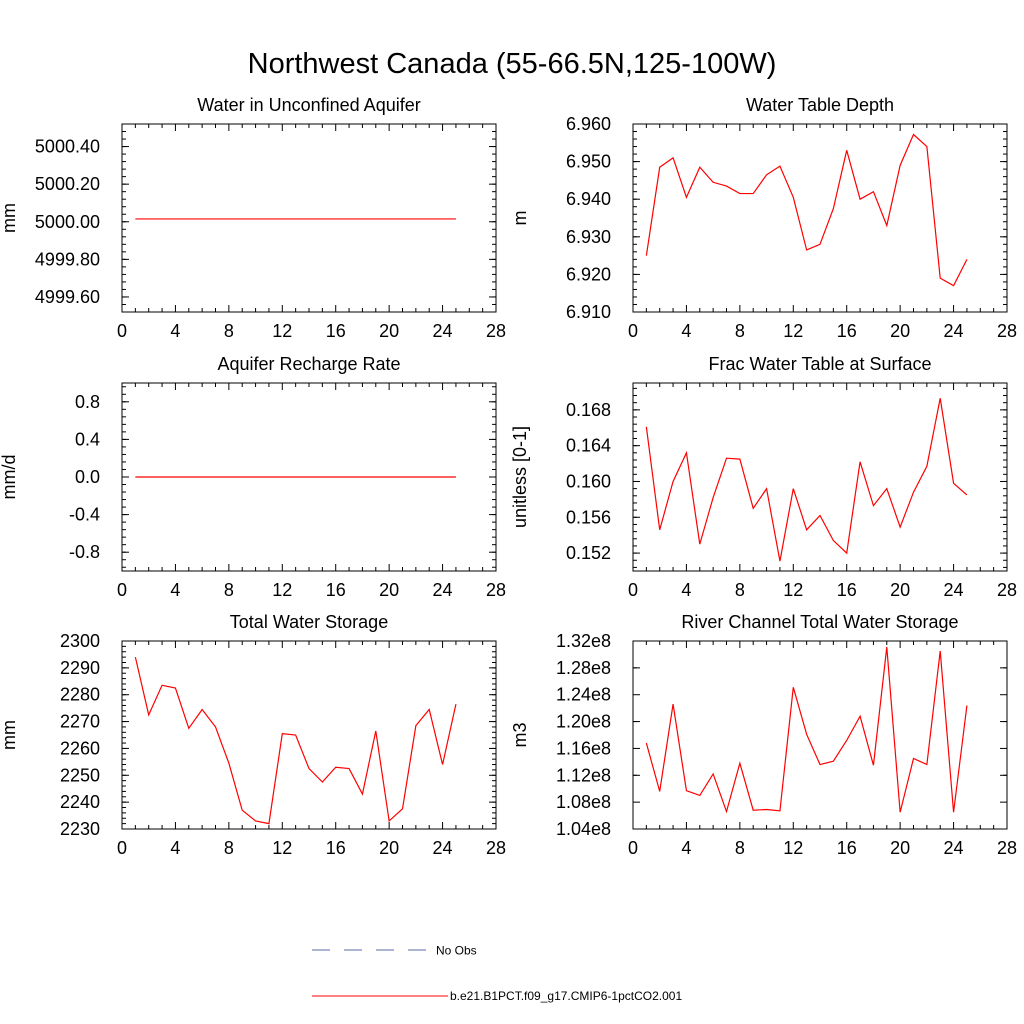 The width and height of the screenshot is (1024, 1024). Describe the element at coordinates (80, 802) in the screenshot. I see `y-tick-label: 2240` at that location.